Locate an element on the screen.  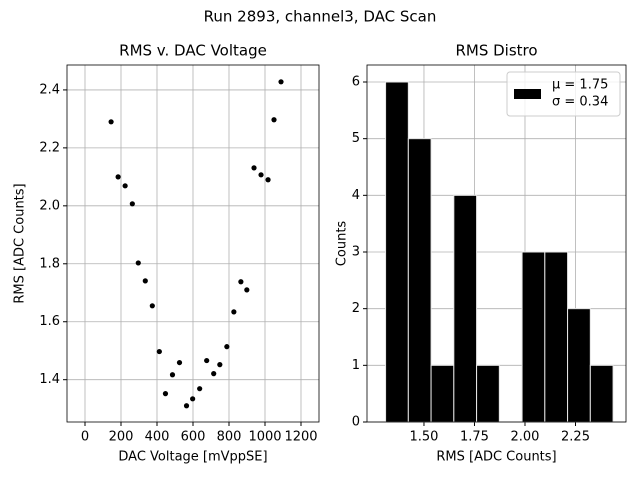
y-tick-label: 5 is located at coordinates (356, 138).